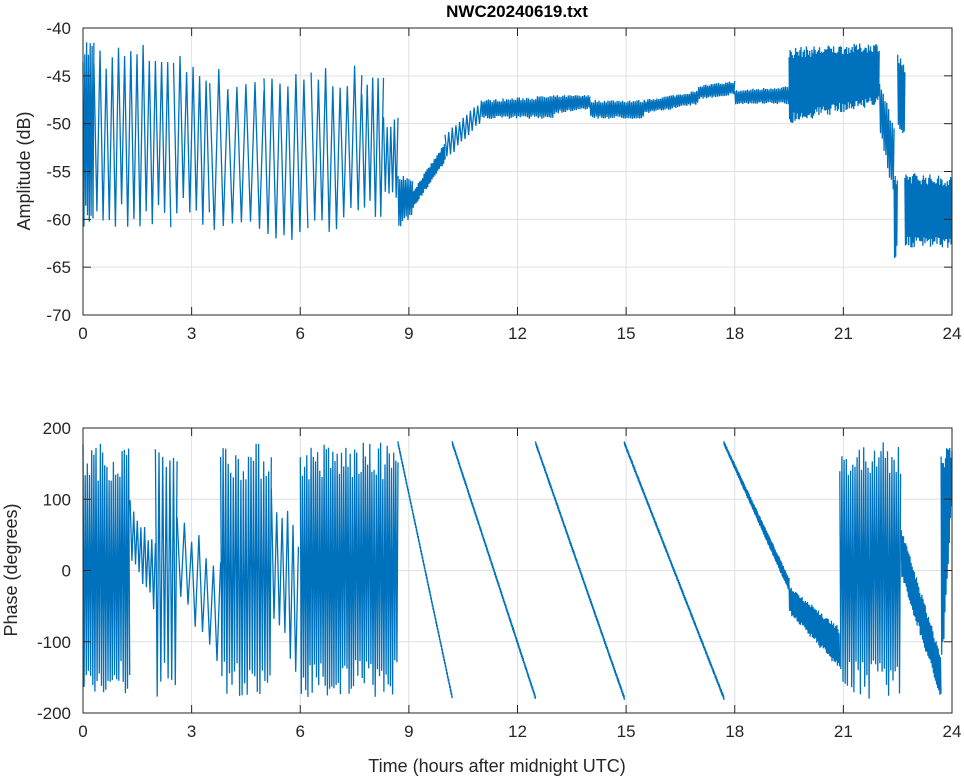 The height and width of the screenshot is (783, 964). Describe the element at coordinates (11, 569) in the screenshot. I see `phase-y-label: Phase (degrees)` at that location.